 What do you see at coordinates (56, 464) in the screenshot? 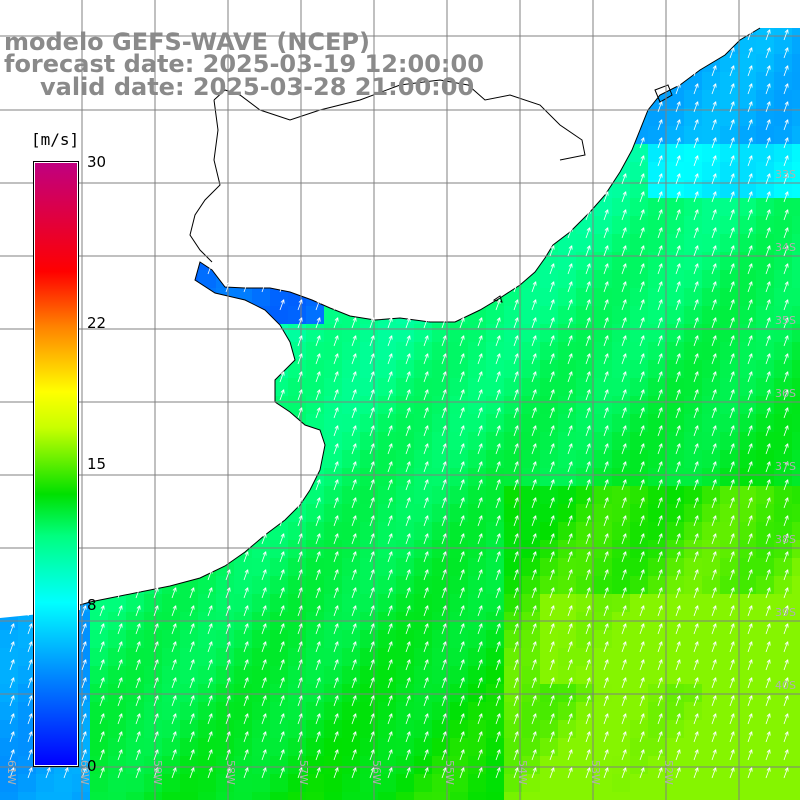
I see `colorbar-gradient` at bounding box center [56, 464].